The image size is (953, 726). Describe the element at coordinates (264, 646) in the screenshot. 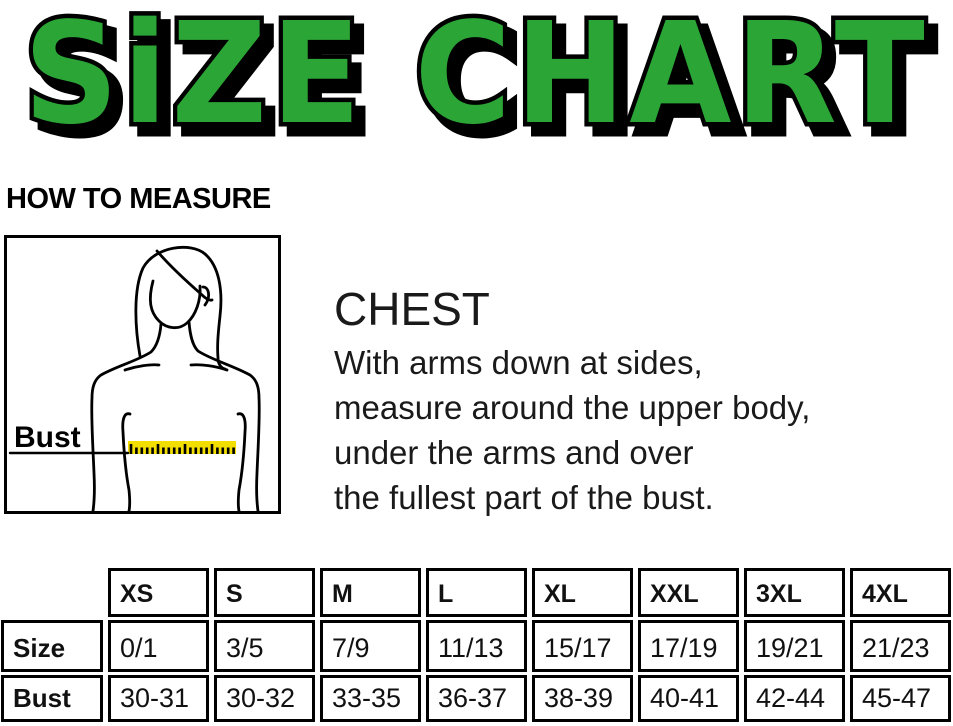

I see `table-cell: 3/5` at that location.